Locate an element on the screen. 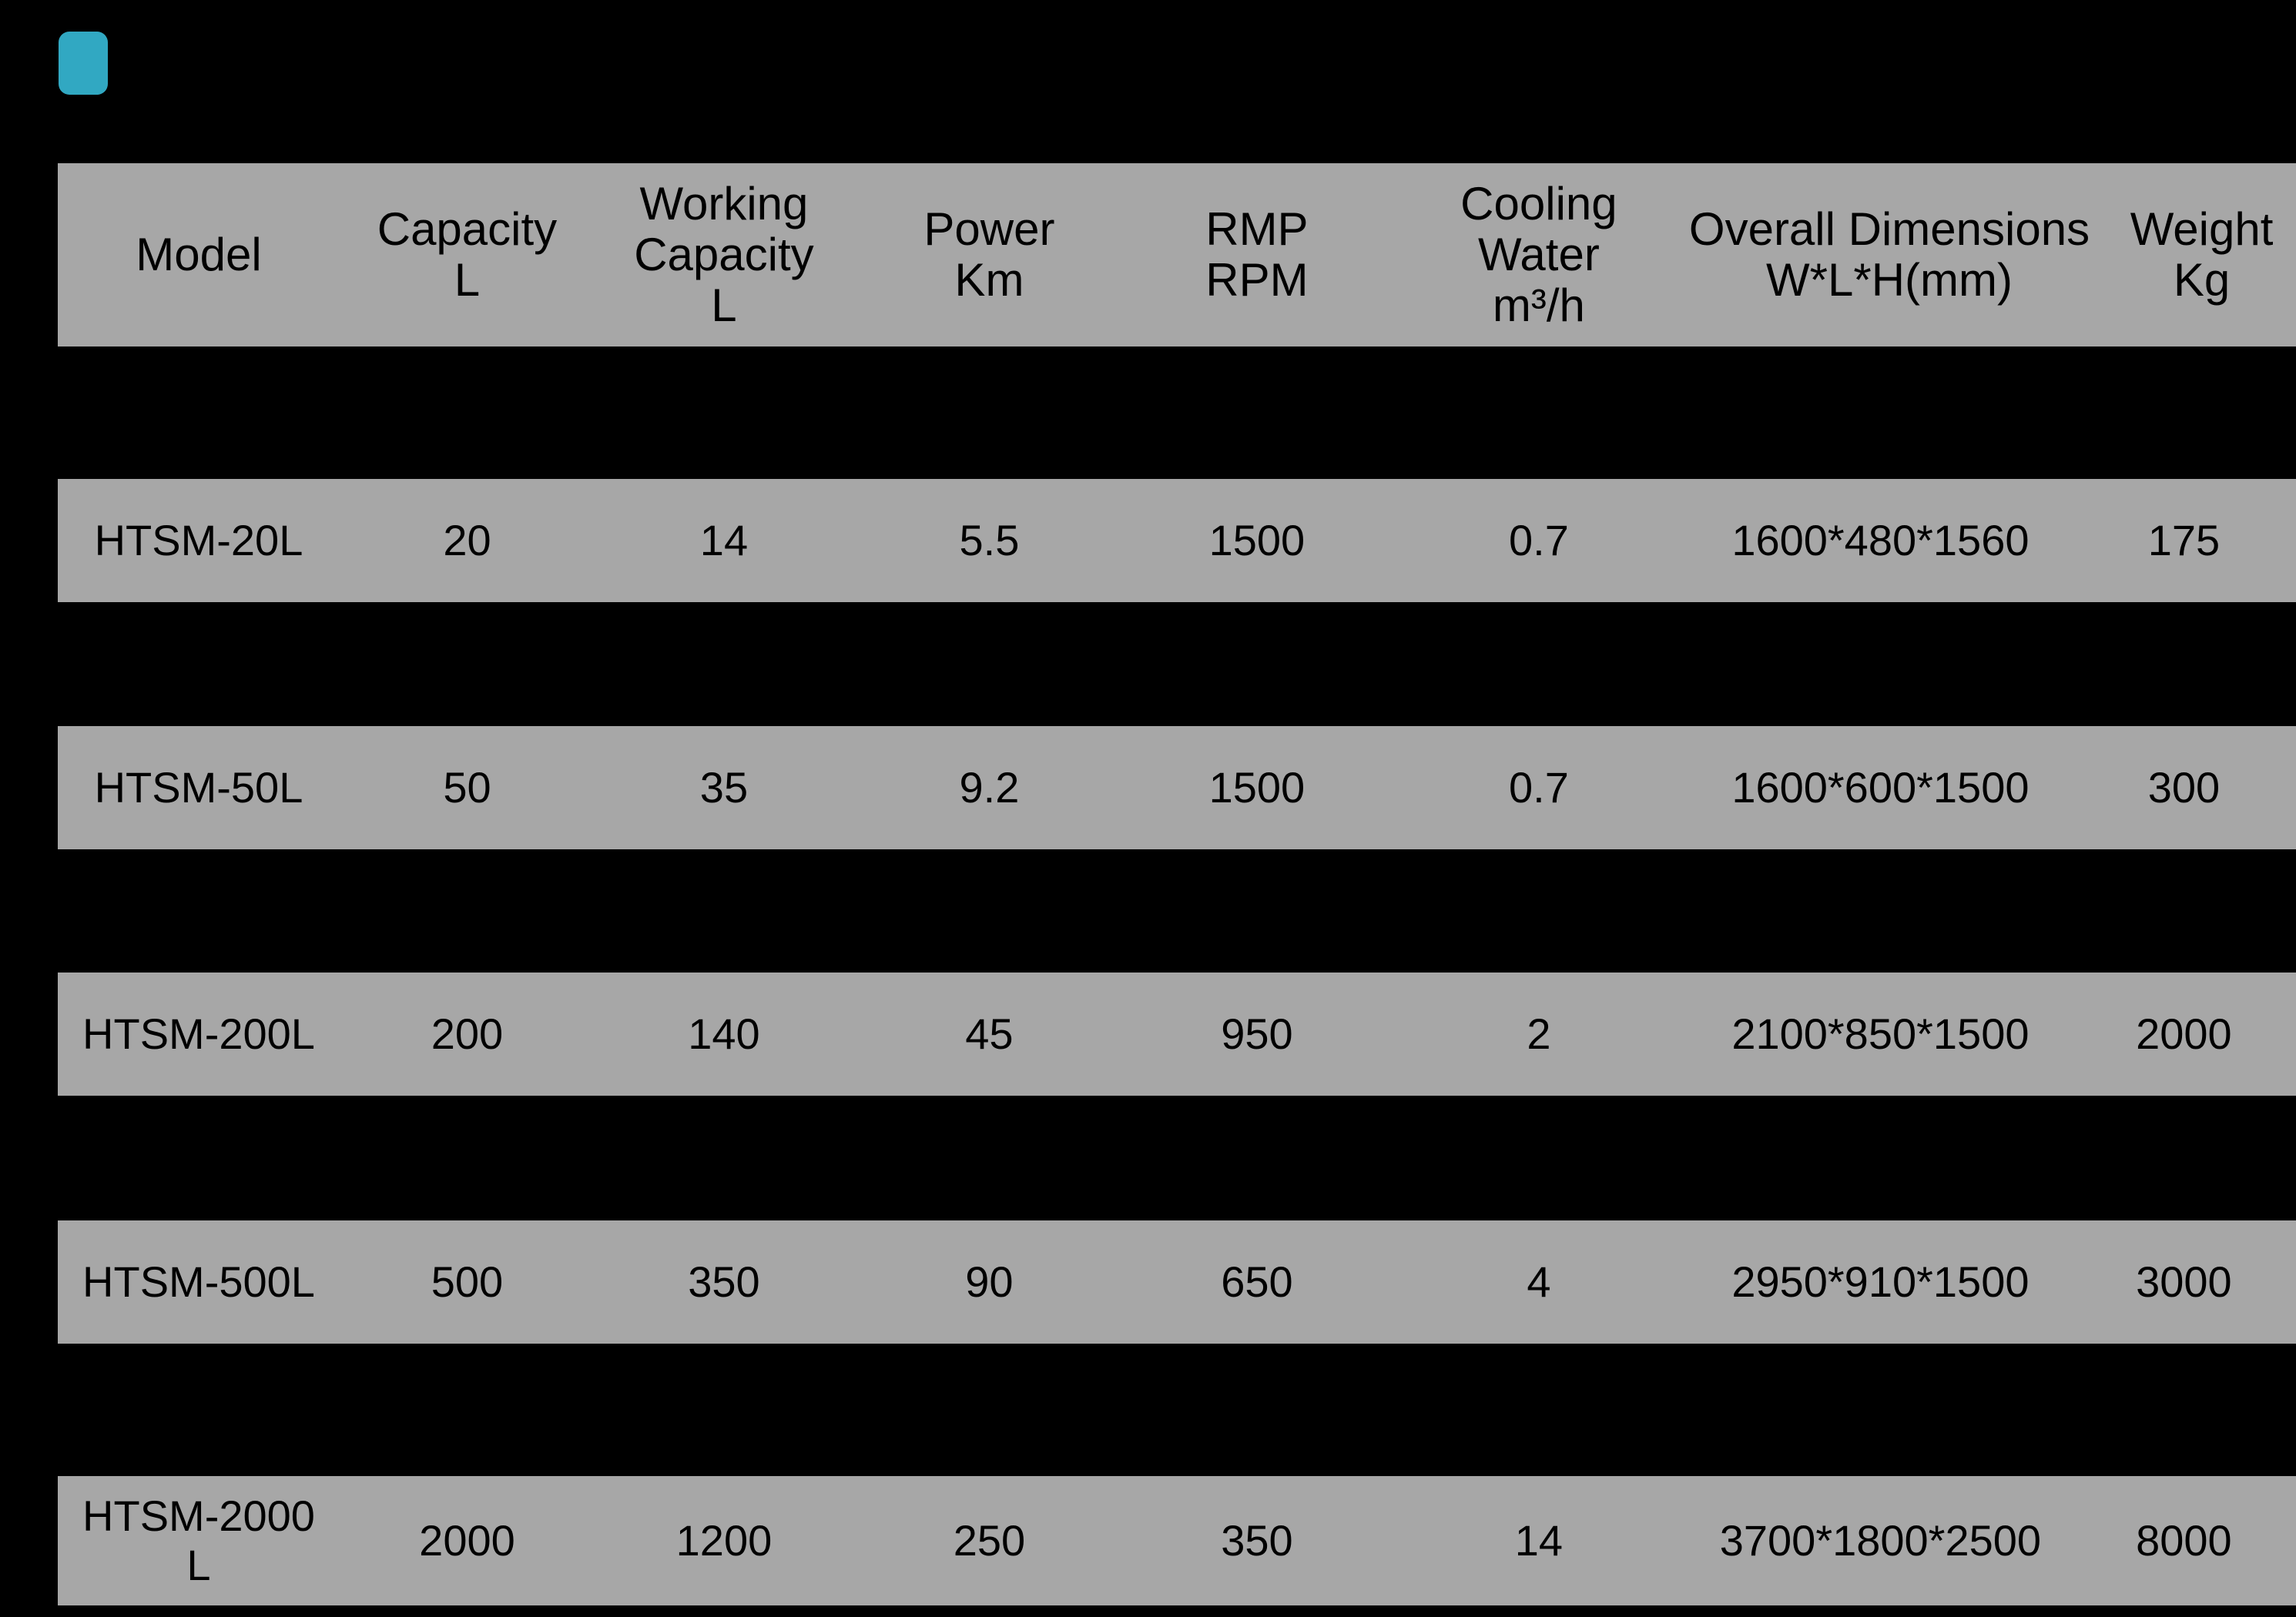 The height and width of the screenshot is (1617, 2296). header-cooling-water: Cooling Water m³/h is located at coordinates (1538, 254).